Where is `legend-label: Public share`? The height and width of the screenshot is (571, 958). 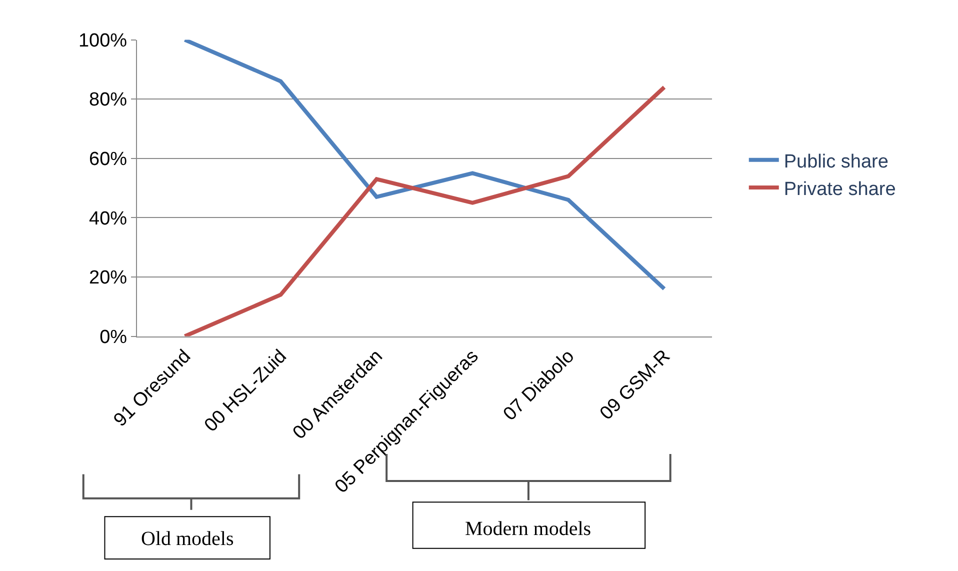
legend-label: Public share is located at coordinates (836, 161).